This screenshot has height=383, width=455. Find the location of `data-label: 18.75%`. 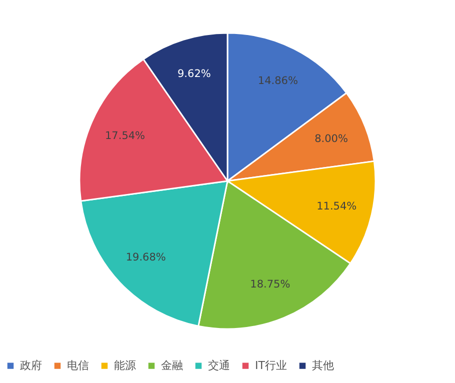

data-label: 18.75% is located at coordinates (270, 284).